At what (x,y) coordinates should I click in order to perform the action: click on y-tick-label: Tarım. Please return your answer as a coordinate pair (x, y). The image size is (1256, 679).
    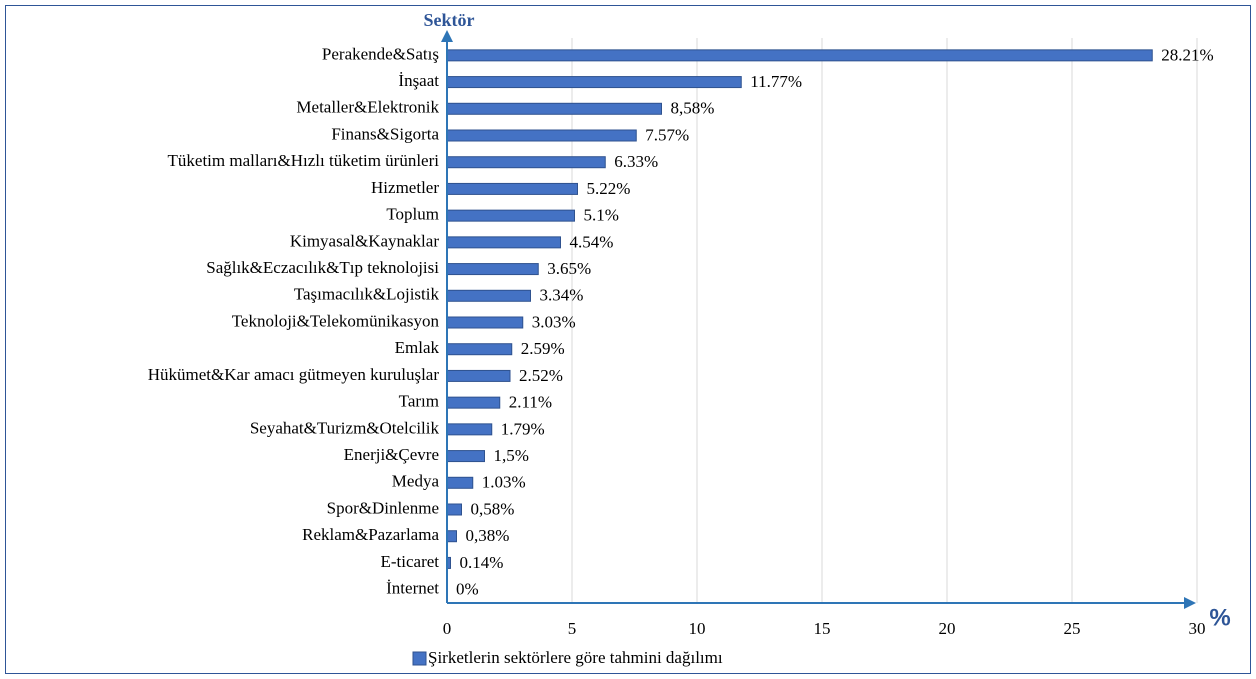
    Looking at the image, I should click on (419, 401).